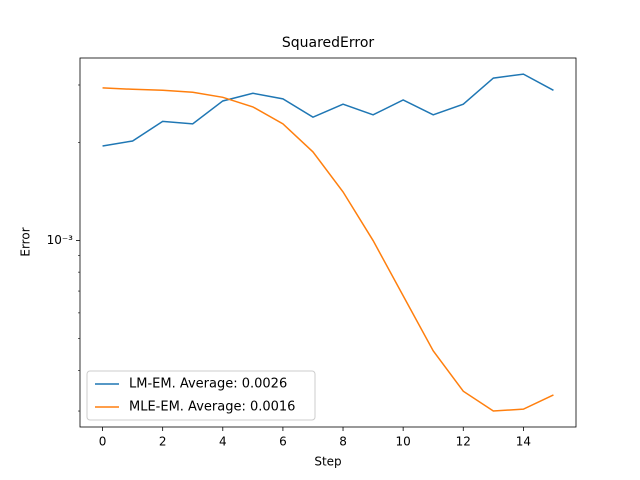  I want to click on chart-title: SquaredError, so click(328, 43).